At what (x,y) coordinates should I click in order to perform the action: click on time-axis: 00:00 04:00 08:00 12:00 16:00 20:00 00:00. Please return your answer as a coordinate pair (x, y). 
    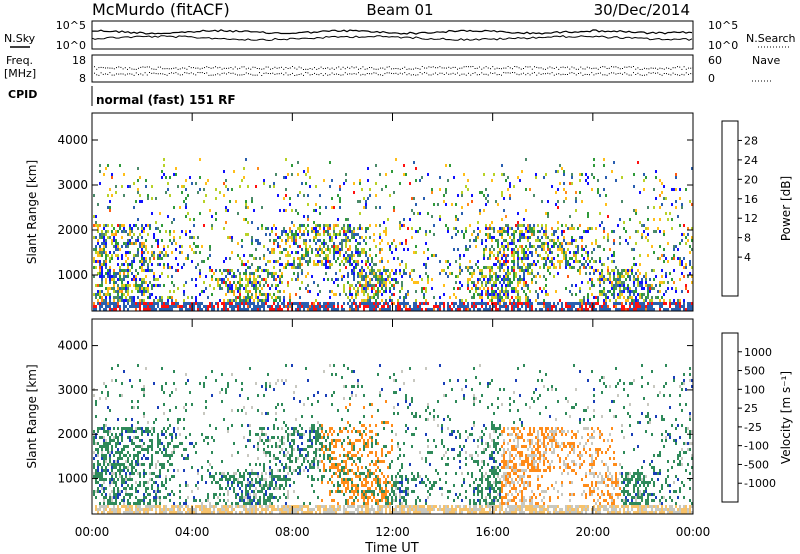
    Looking at the image, I should click on (393, 532).